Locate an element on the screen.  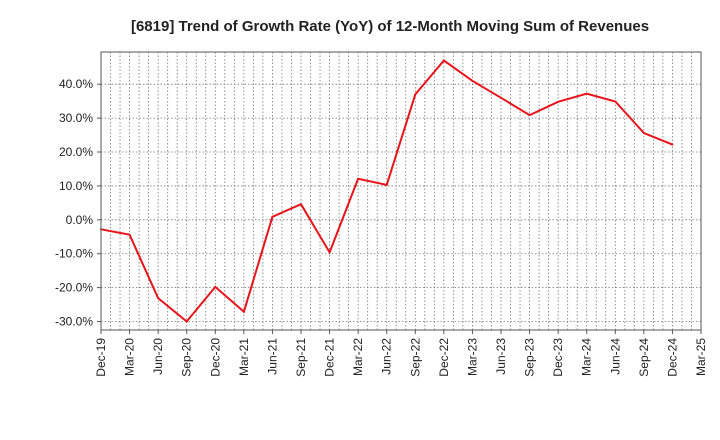
x-tick-label: Mar-23 is located at coordinates (472, 357).